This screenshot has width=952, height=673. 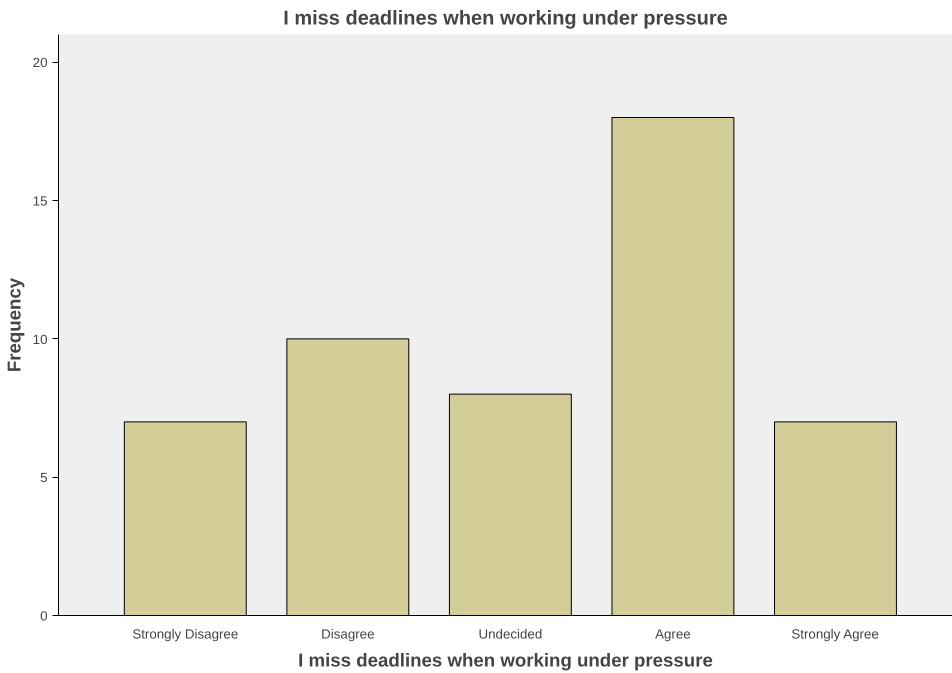 I want to click on y-axis-title: Frequency, so click(x=14, y=324).